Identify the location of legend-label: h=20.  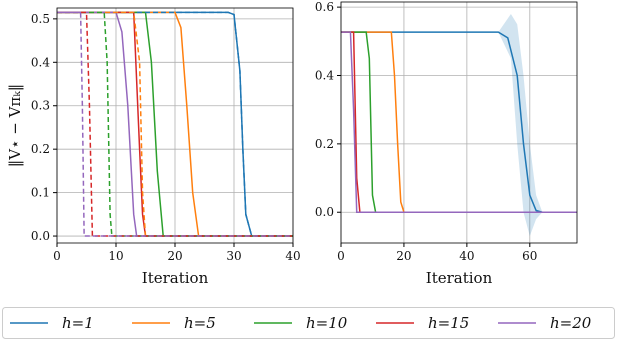
(571, 323).